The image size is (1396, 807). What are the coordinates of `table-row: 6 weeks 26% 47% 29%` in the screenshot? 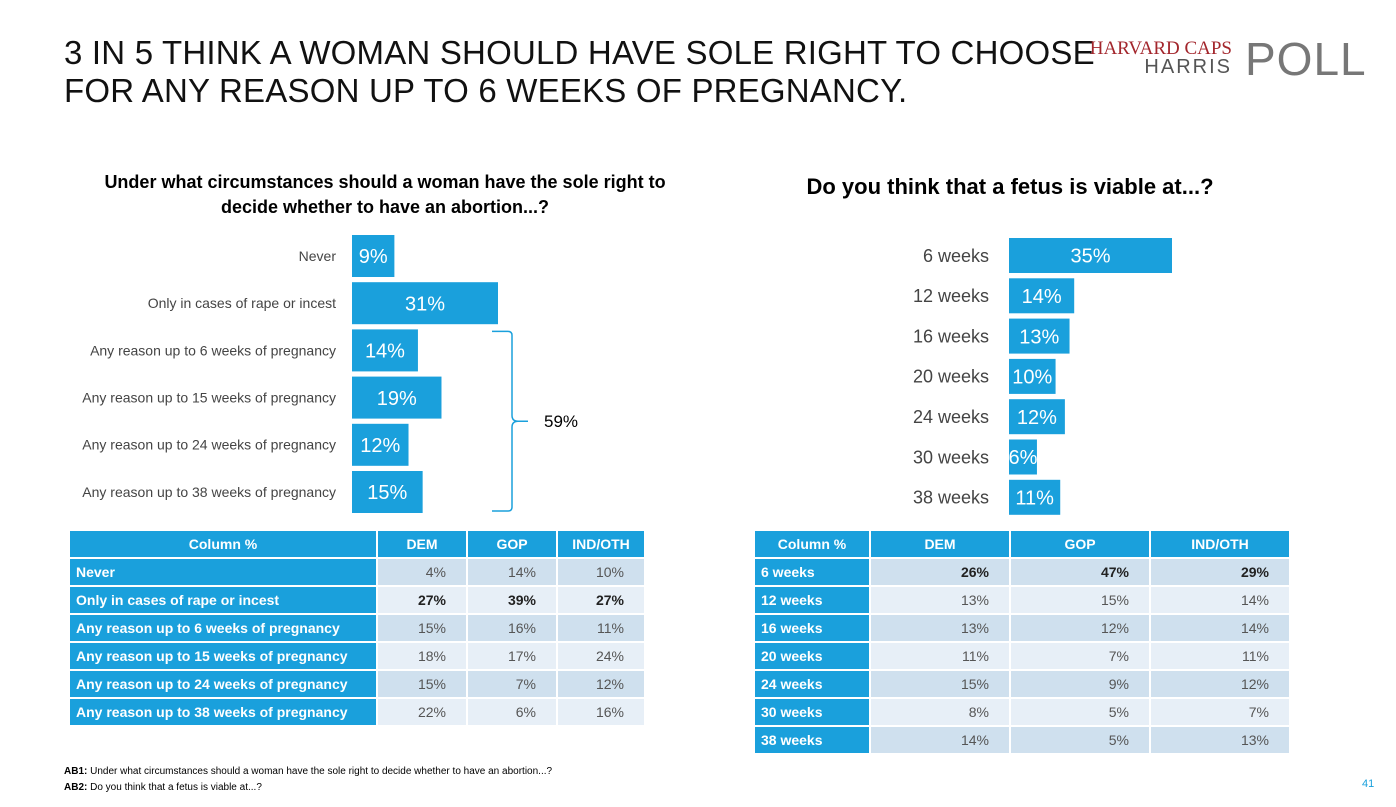 It's located at (1022, 572).